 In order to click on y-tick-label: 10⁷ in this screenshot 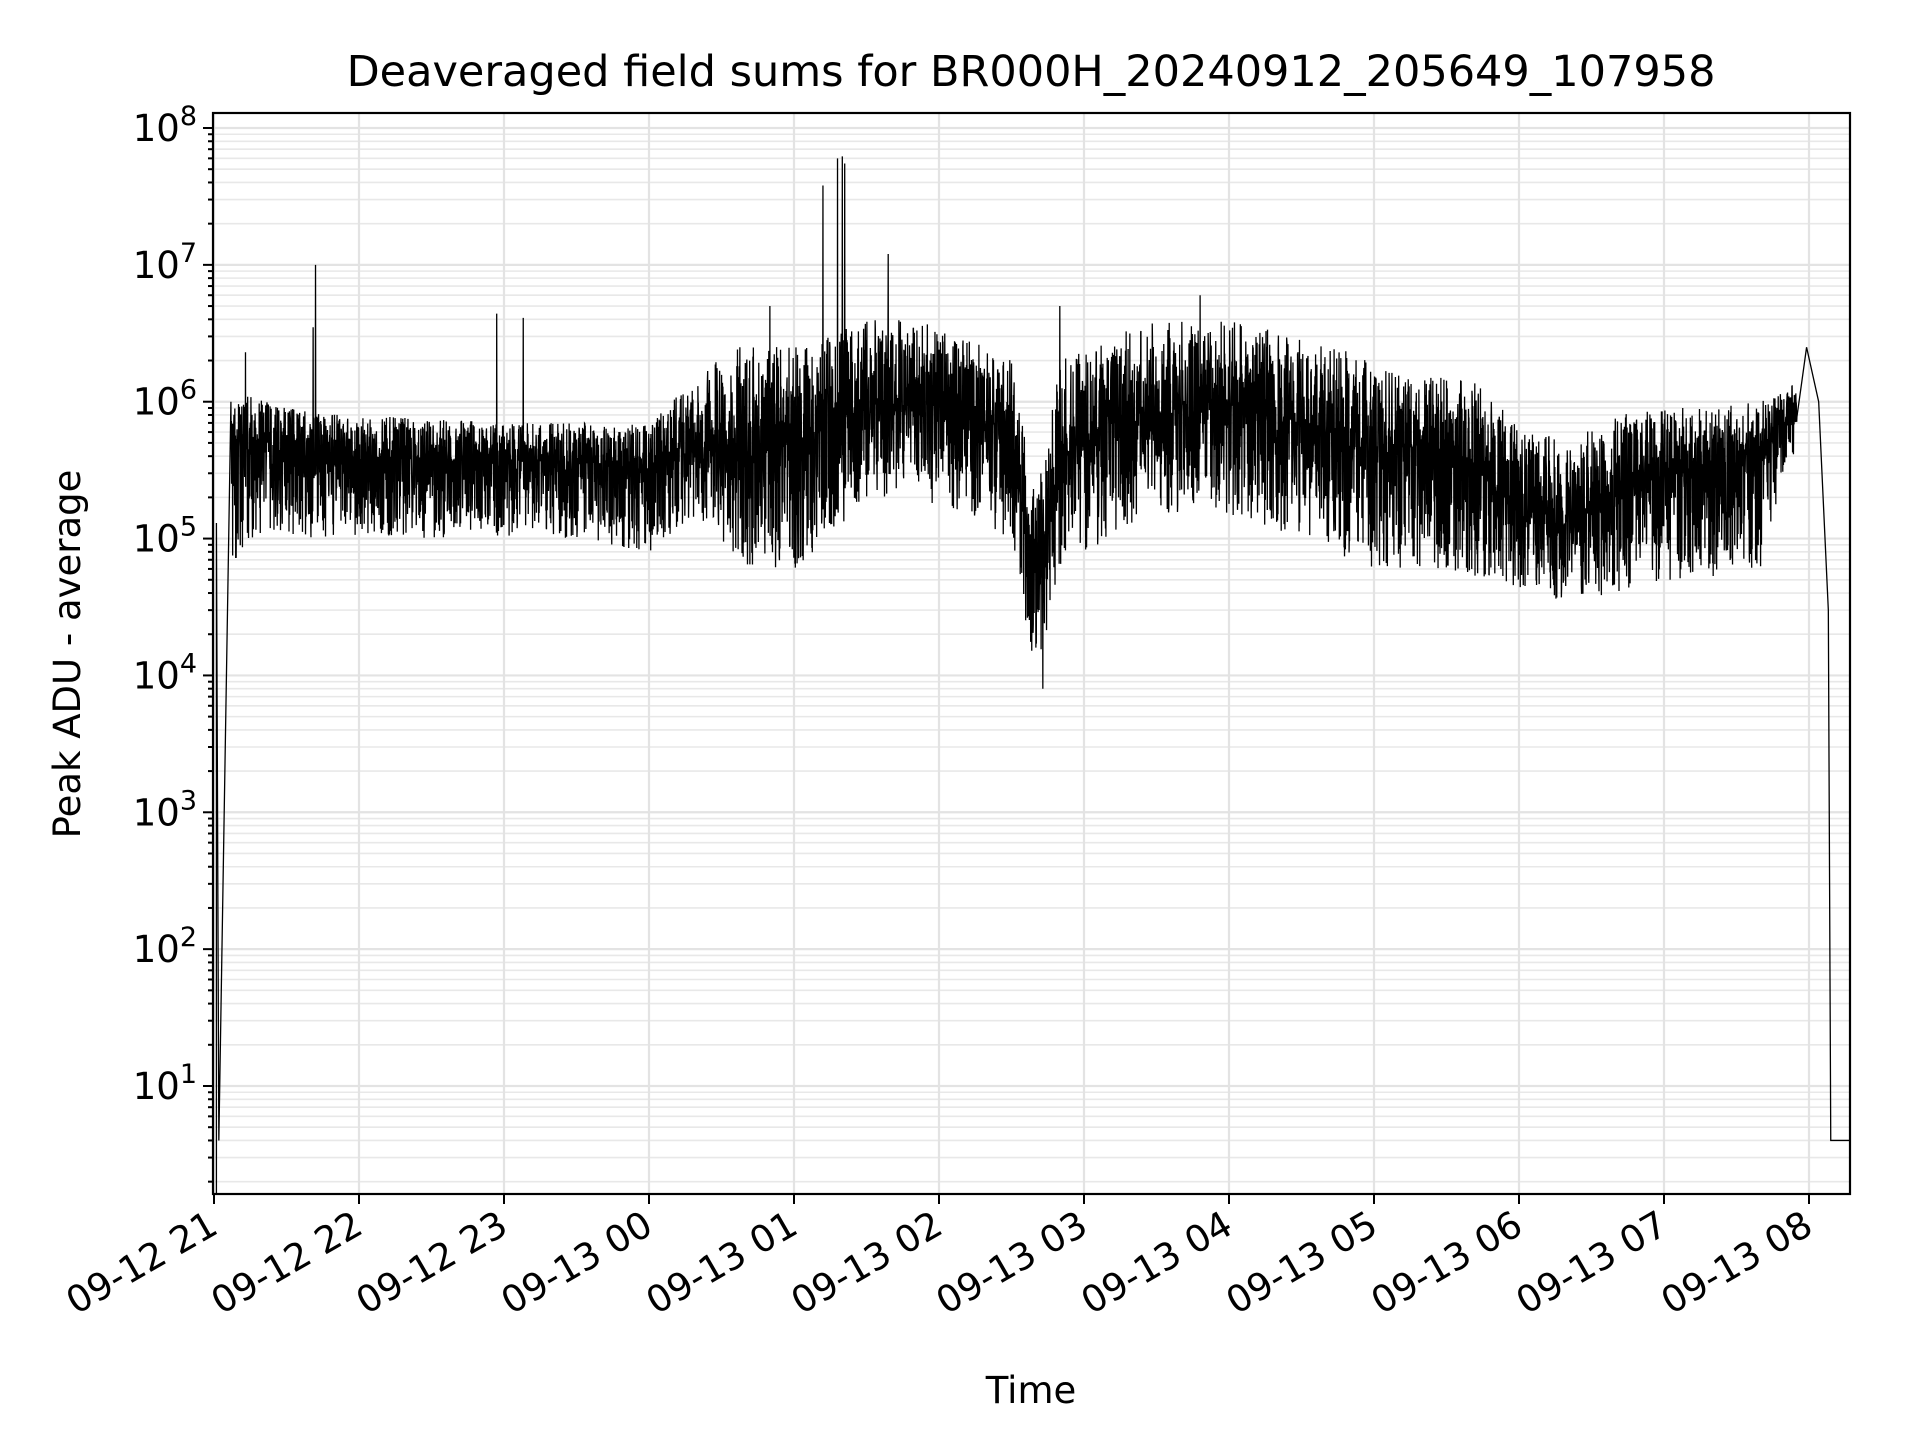, I will do `click(165, 262)`.